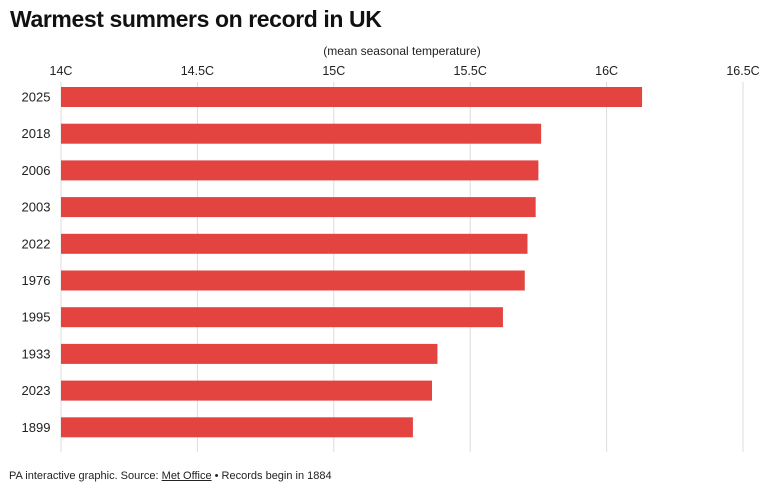 The width and height of the screenshot is (768, 489). What do you see at coordinates (352, 97) in the screenshot?
I see `bar-2025` at bounding box center [352, 97].